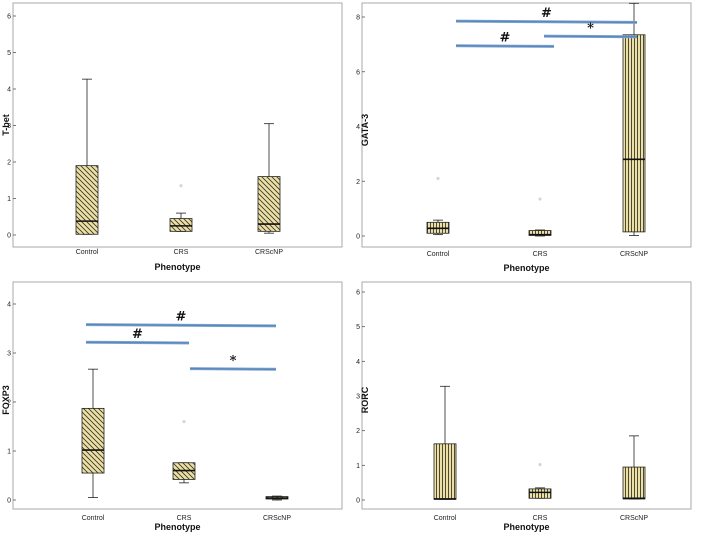 The image size is (708, 538). I want to click on y-tick-label: 8, so click(358, 18).